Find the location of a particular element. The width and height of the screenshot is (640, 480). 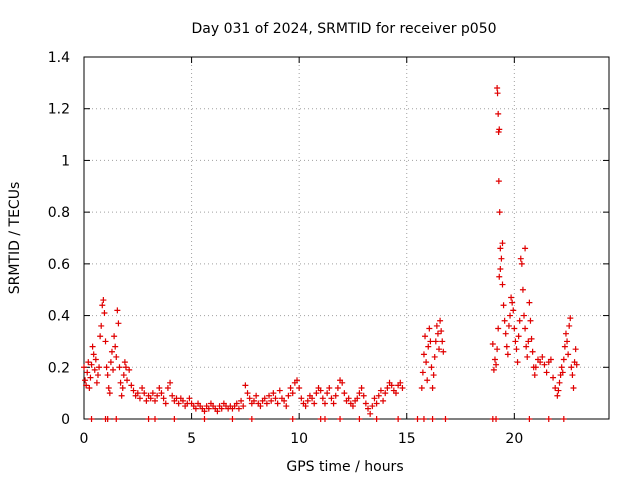

y-tick-label: 0.4 is located at coordinates (59, 317).